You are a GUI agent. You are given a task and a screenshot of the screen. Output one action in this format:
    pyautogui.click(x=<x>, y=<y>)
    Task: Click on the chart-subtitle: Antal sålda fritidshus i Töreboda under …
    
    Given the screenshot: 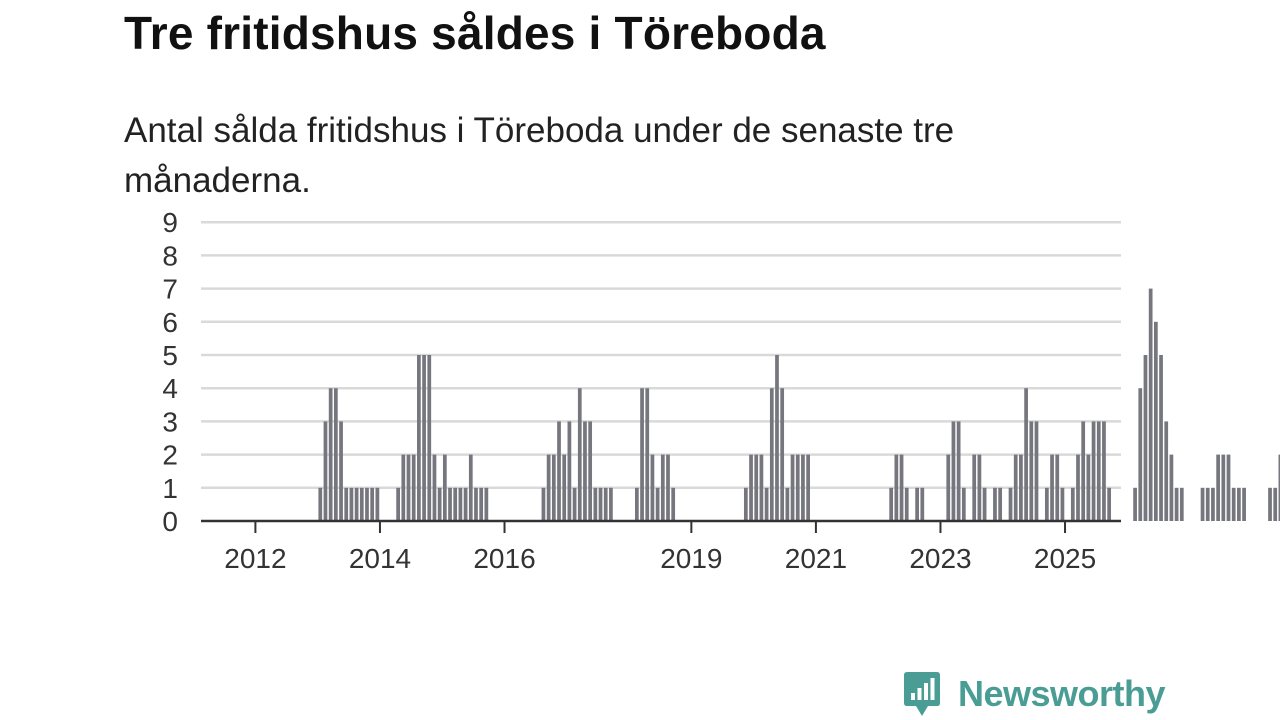 What is the action you would take?
    pyautogui.click(x=539, y=155)
    